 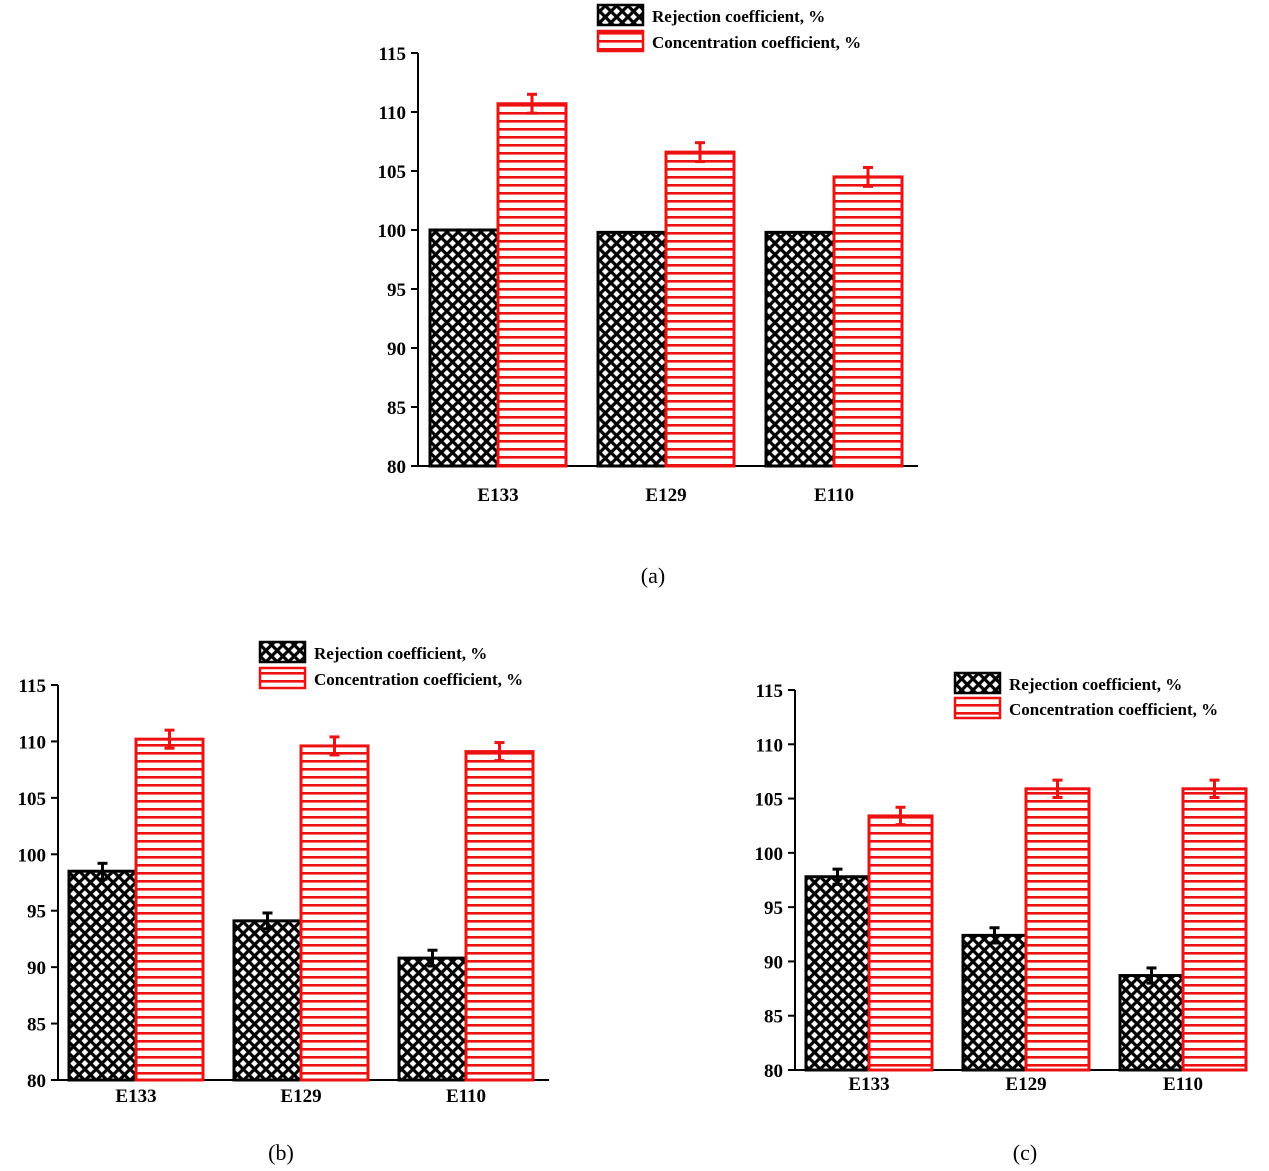 What do you see at coordinates (281, 1152) in the screenshot?
I see `panel-caption: (b)` at bounding box center [281, 1152].